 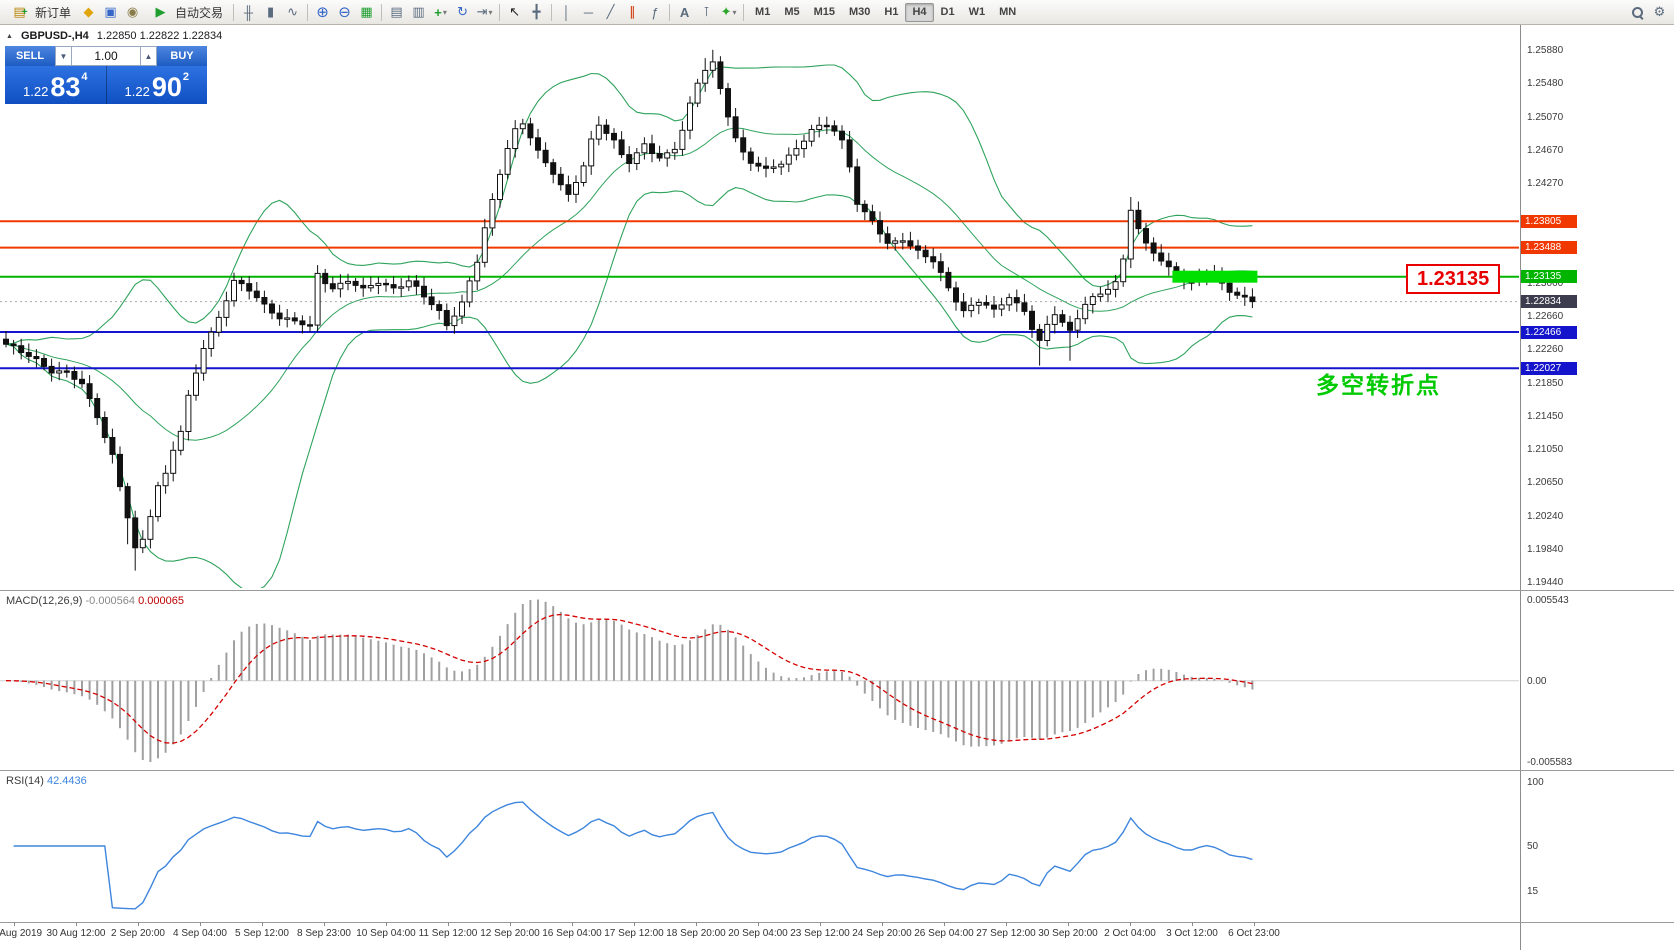 I want to click on volume-input: 1.00, so click(x=106, y=56).